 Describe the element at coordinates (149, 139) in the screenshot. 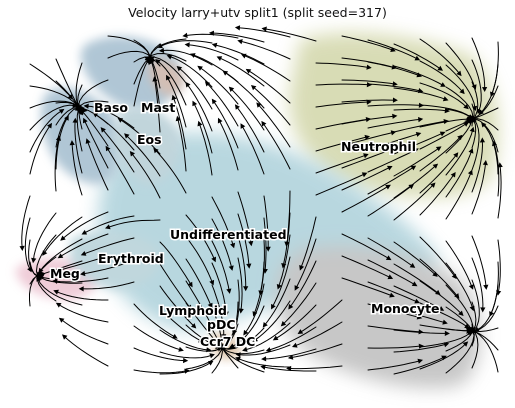

I see `label-eos: Eos` at that location.